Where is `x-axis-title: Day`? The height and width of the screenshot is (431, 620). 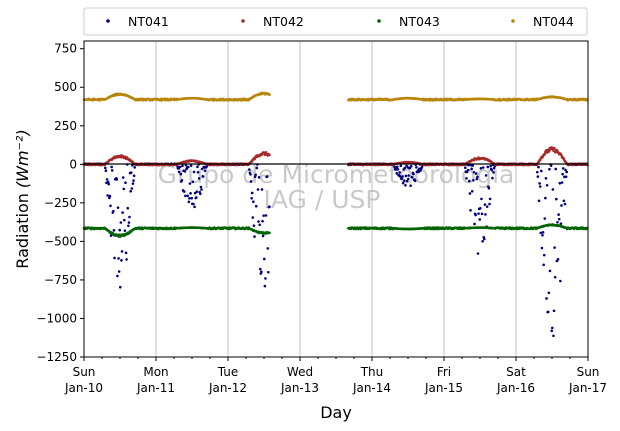
x-axis-title: Day is located at coordinates (336, 412).